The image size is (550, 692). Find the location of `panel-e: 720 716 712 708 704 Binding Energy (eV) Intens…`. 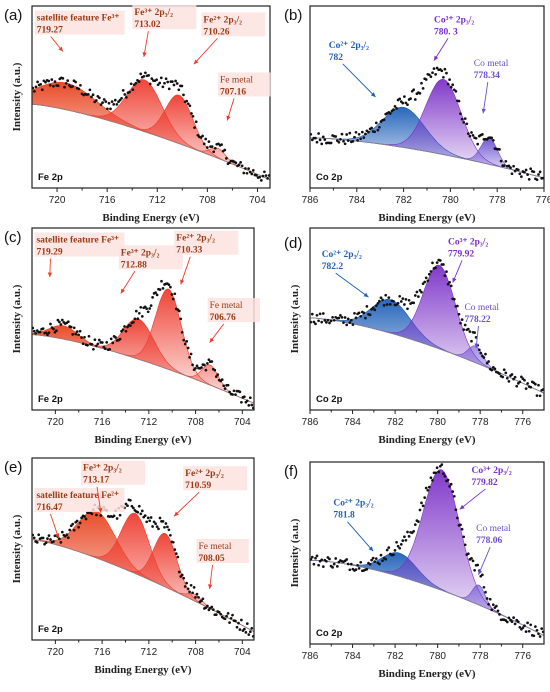

panel-e: 720 716 712 708 704 Binding Energy (eV) Intens… is located at coordinates (129, 566).